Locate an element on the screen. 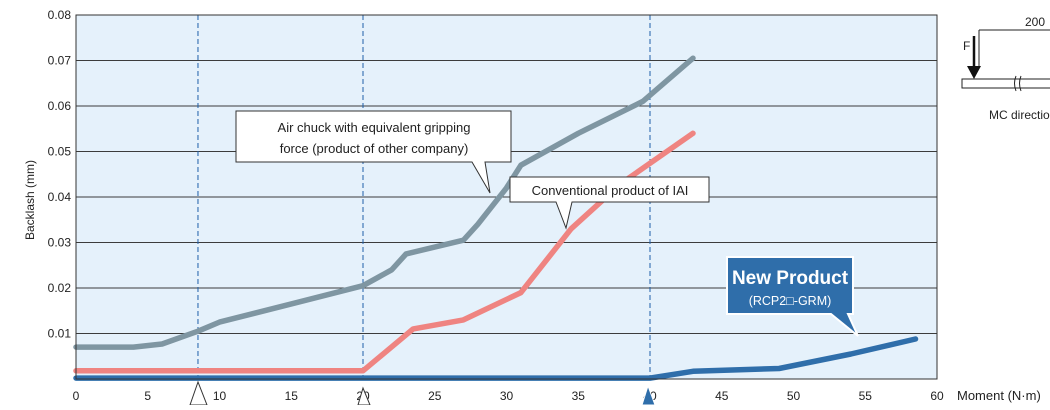  callout-other-company-line1: Air chuck with equivalent gripping is located at coordinates (374, 127).